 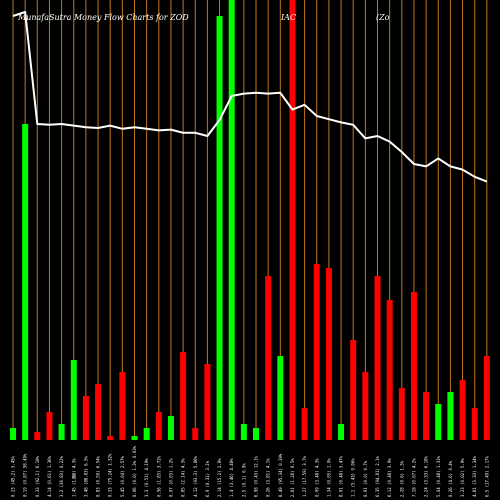 What do you see at coordinates (61, 476) in the screenshot?
I see `x-tick-label: 3.2 (36.83) 0.22%` at bounding box center [61, 476].